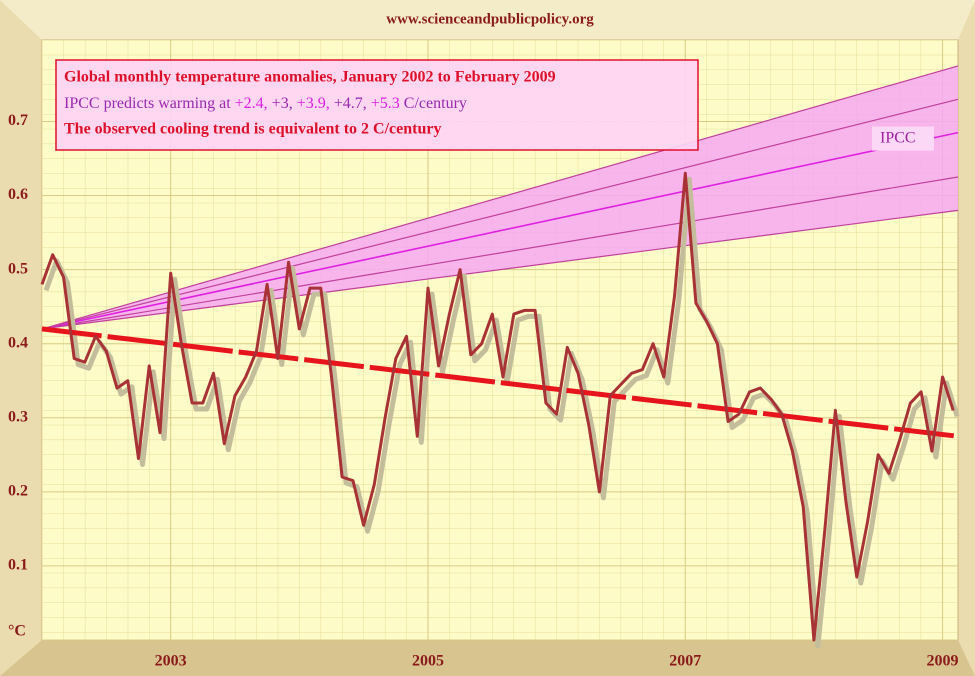 This screenshot has height=676, width=975. What do you see at coordinates (18, 342) in the screenshot?
I see `y-tick-label: 0.4` at bounding box center [18, 342].